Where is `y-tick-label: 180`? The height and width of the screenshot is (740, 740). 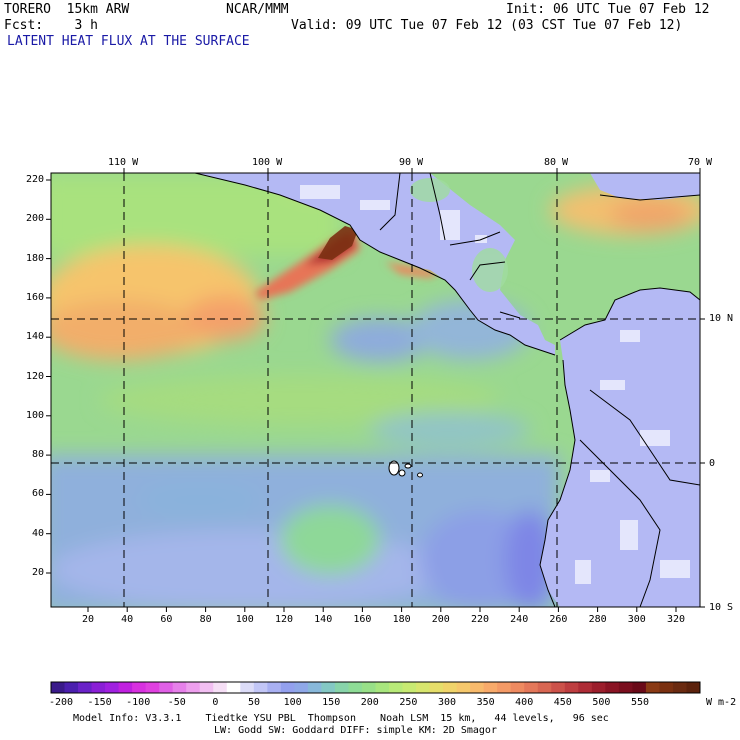 y-tick-label: 180 is located at coordinates (34, 258).